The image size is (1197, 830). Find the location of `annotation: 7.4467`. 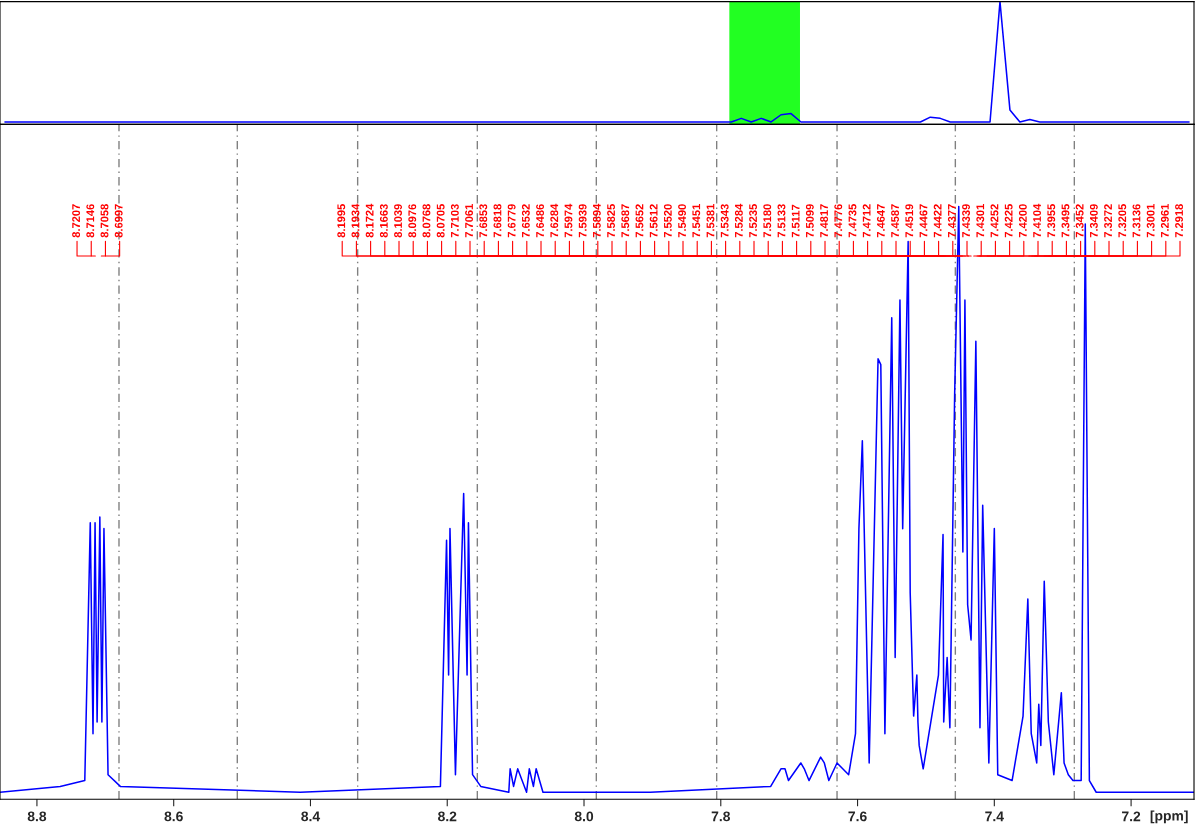

annotation: 7.4467 is located at coordinates (923, 221).